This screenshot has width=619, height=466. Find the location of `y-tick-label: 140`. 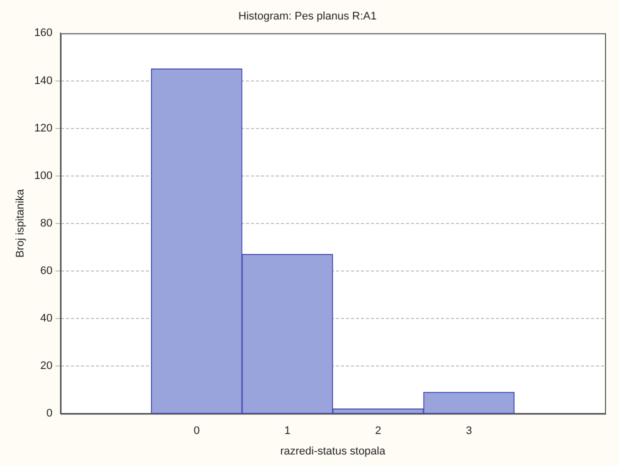

y-tick-label: 140 is located at coordinates (43, 80).